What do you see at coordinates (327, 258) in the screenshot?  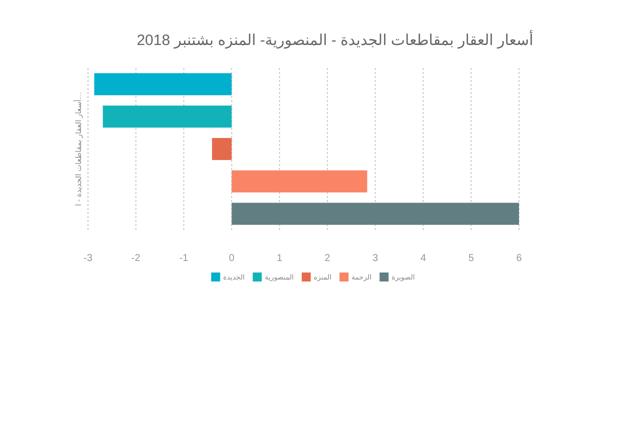 I see `x-tick-label: 2` at bounding box center [327, 258].